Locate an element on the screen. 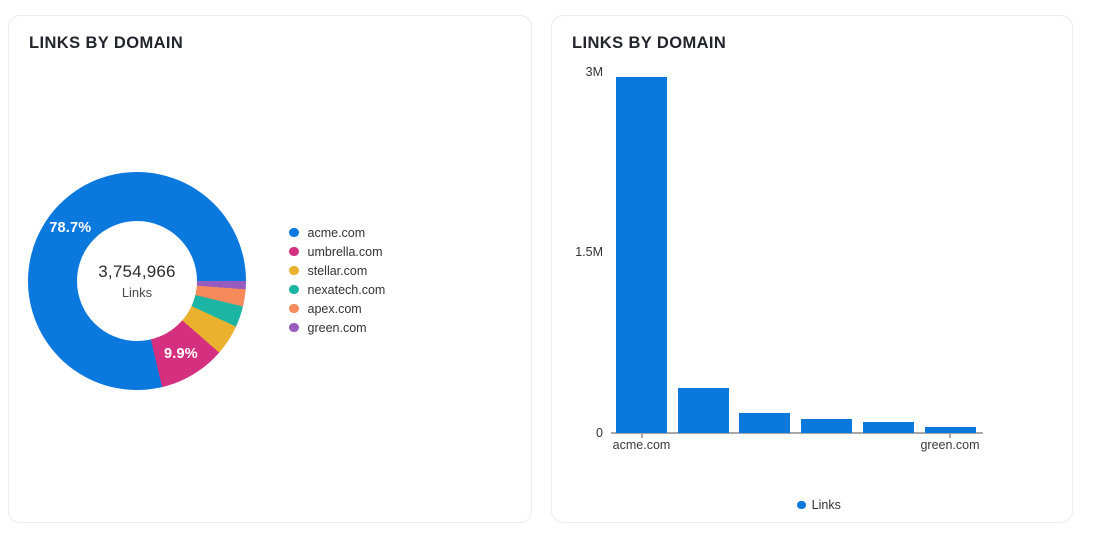  pie-legend-label: apex.com is located at coordinates (334, 308).